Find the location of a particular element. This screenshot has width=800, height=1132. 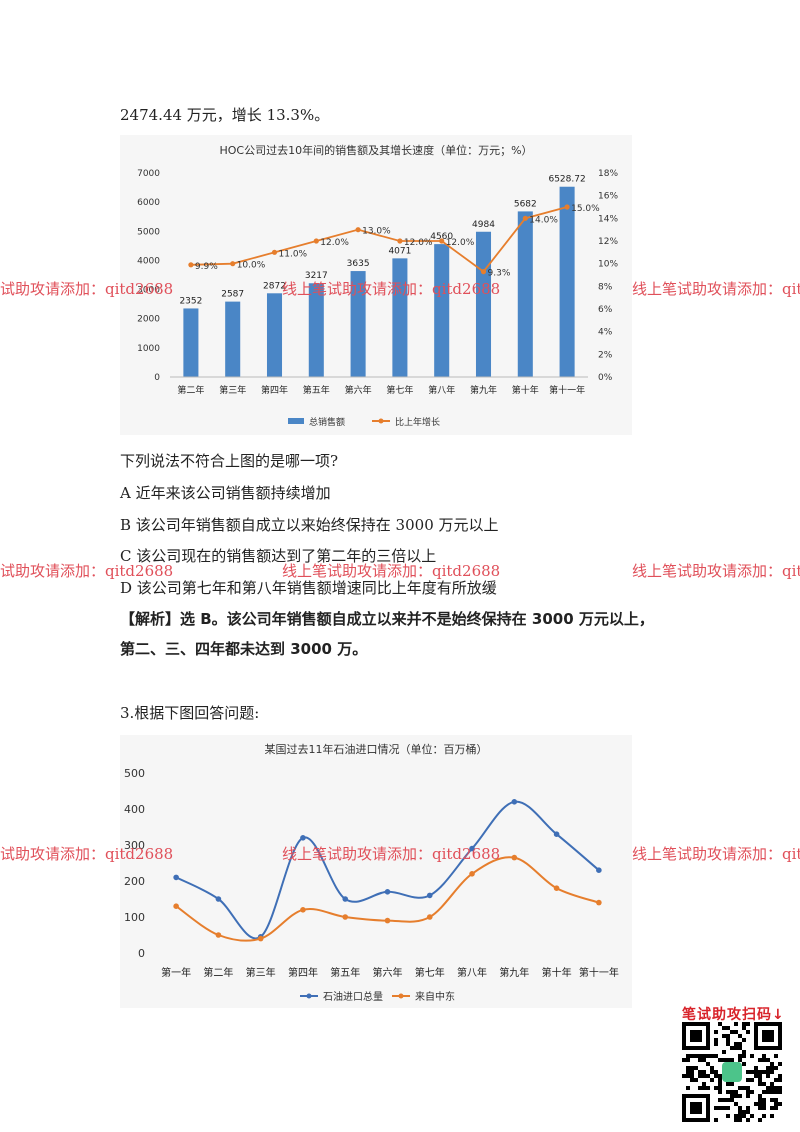

watermark-9: 线上笔试助攻请添加：qitd2688 is located at coordinates (716, 854).